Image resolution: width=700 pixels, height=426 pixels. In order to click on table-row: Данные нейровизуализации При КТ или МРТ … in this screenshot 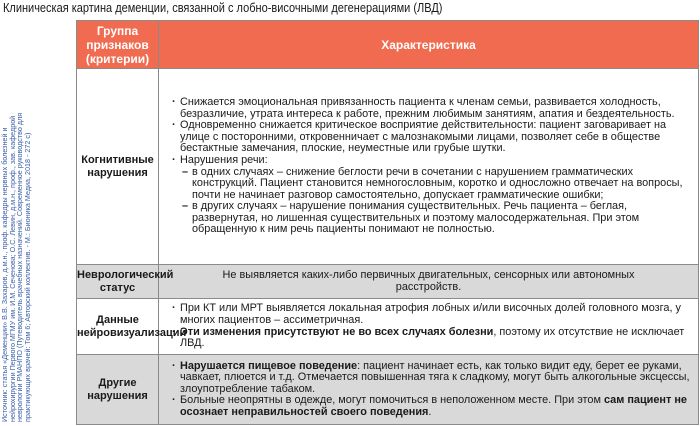, I will do `click(387, 326)`.